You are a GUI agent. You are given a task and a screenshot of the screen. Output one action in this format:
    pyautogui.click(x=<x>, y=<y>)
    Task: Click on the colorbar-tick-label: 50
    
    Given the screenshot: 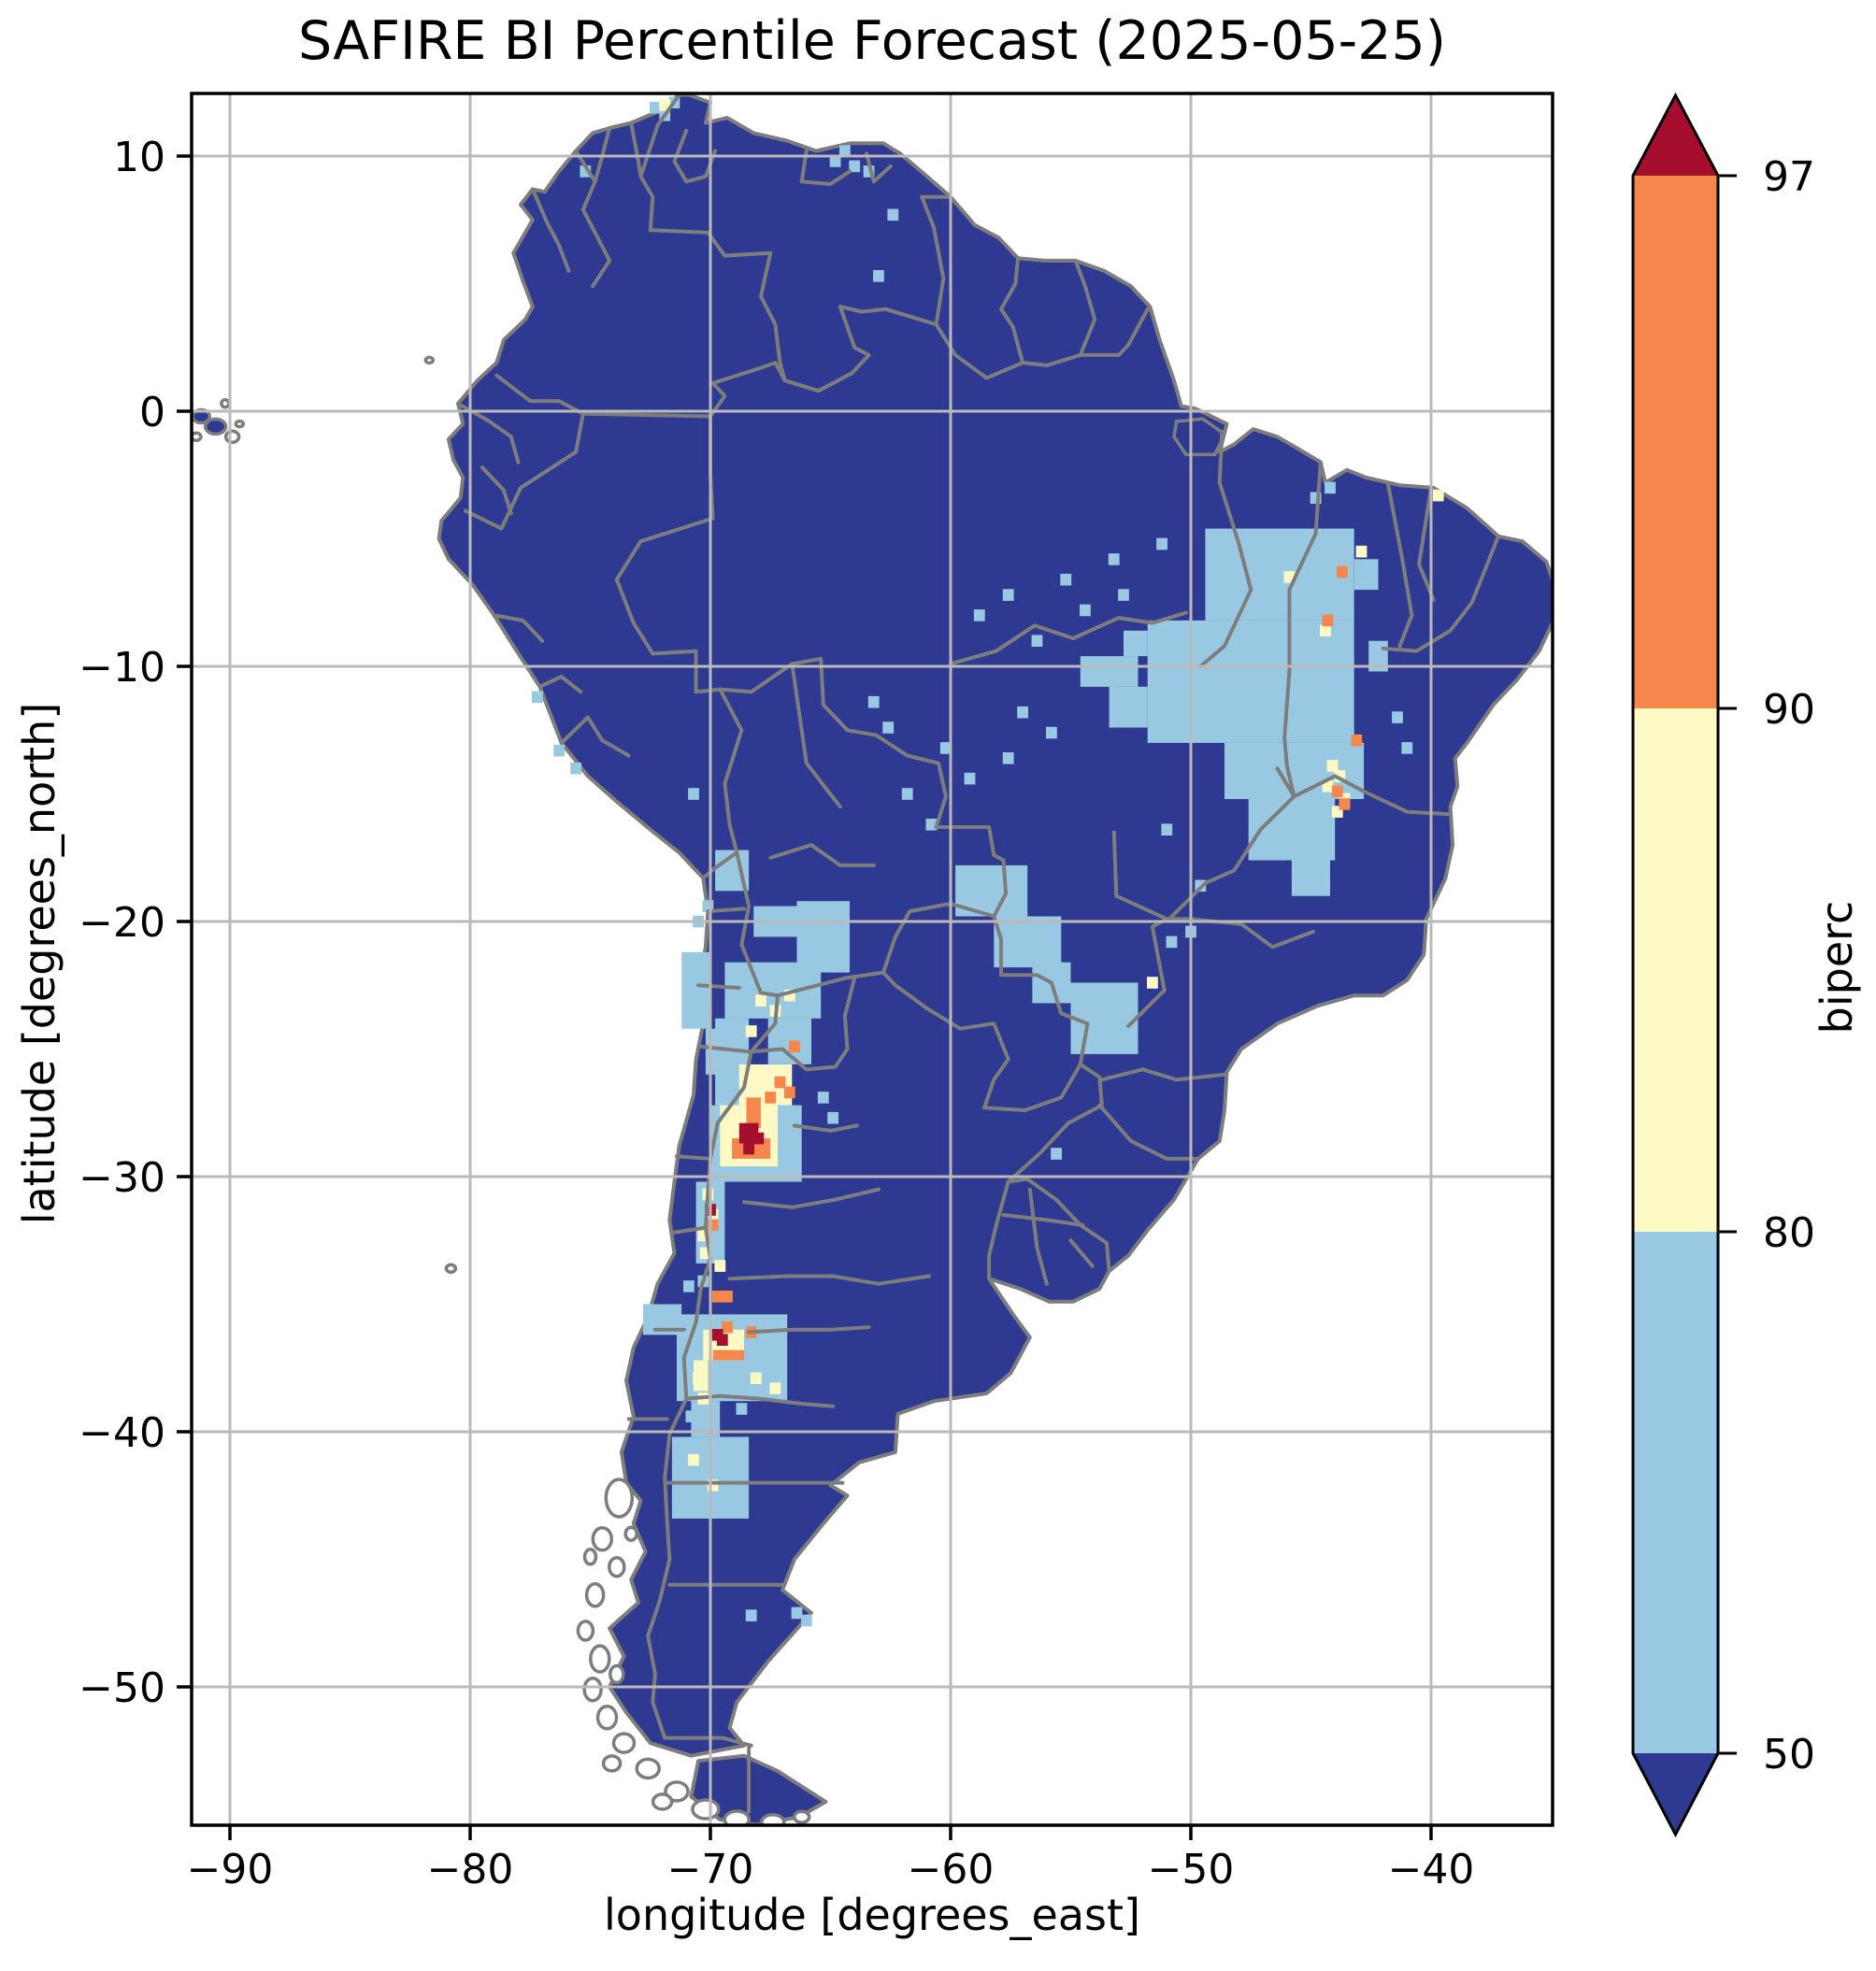 What is the action you would take?
    pyautogui.click(x=1789, y=1755)
    